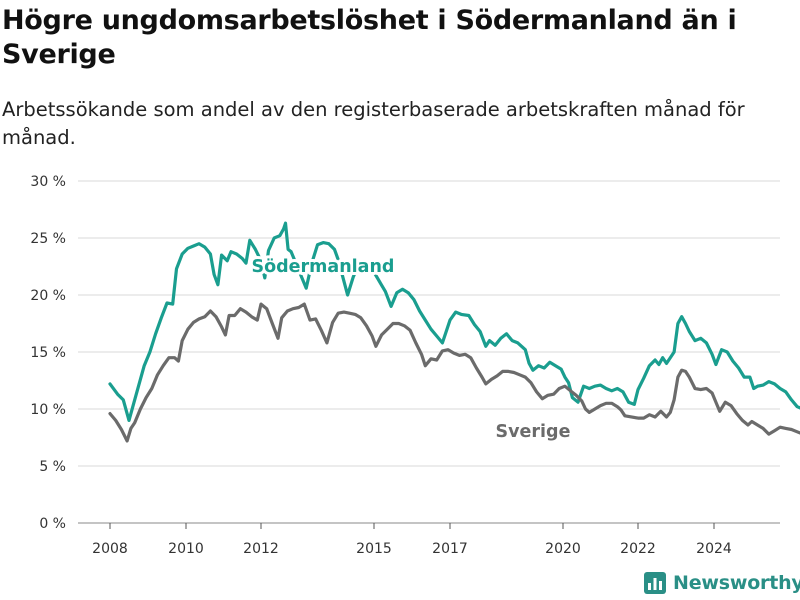 The height and width of the screenshot is (600, 800). Describe the element at coordinates (110, 549) in the screenshot. I see `x-tick-label: 2008` at that location.